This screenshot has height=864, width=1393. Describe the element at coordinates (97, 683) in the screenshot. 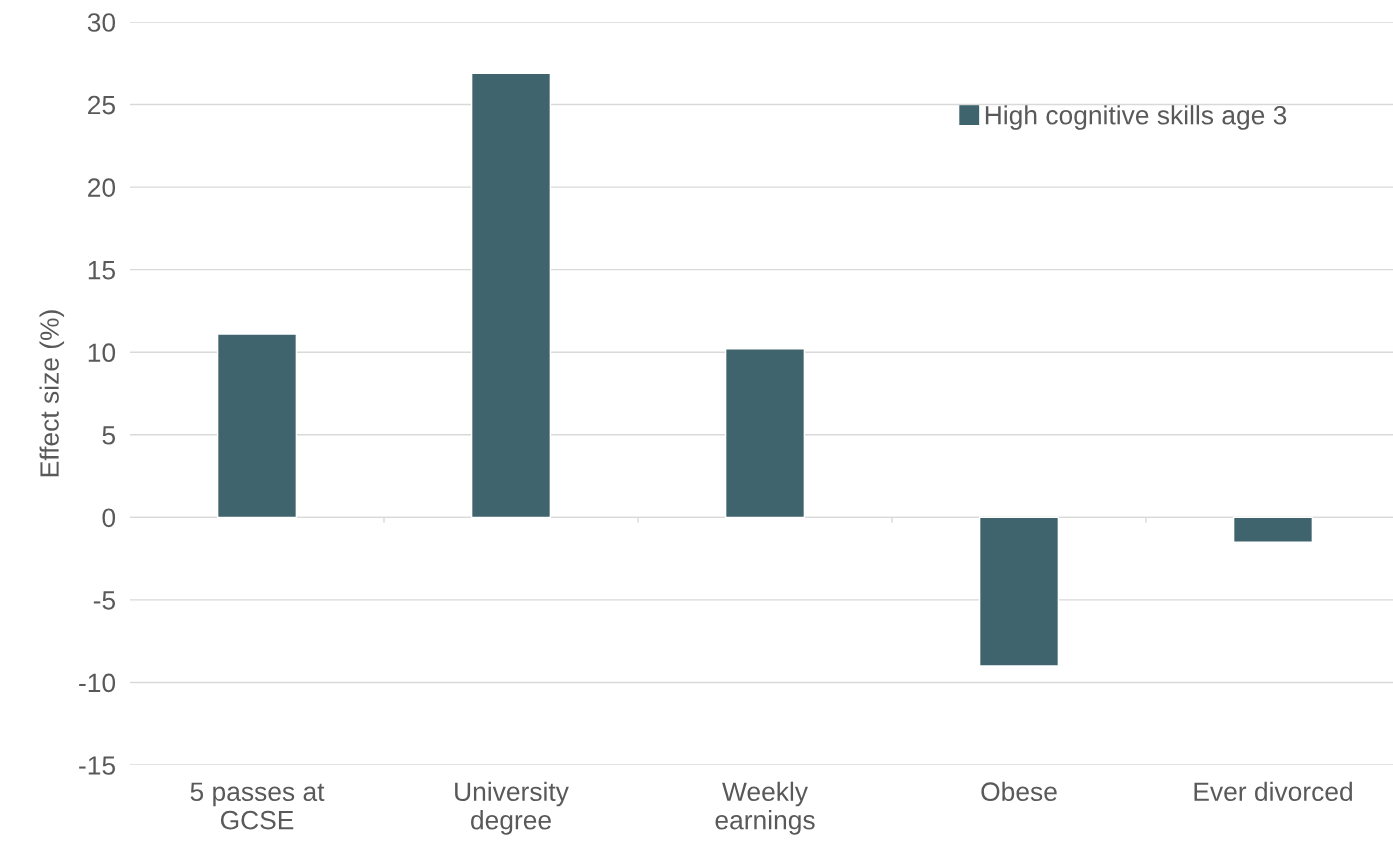

I see `y-tick-label: -10` at that location.